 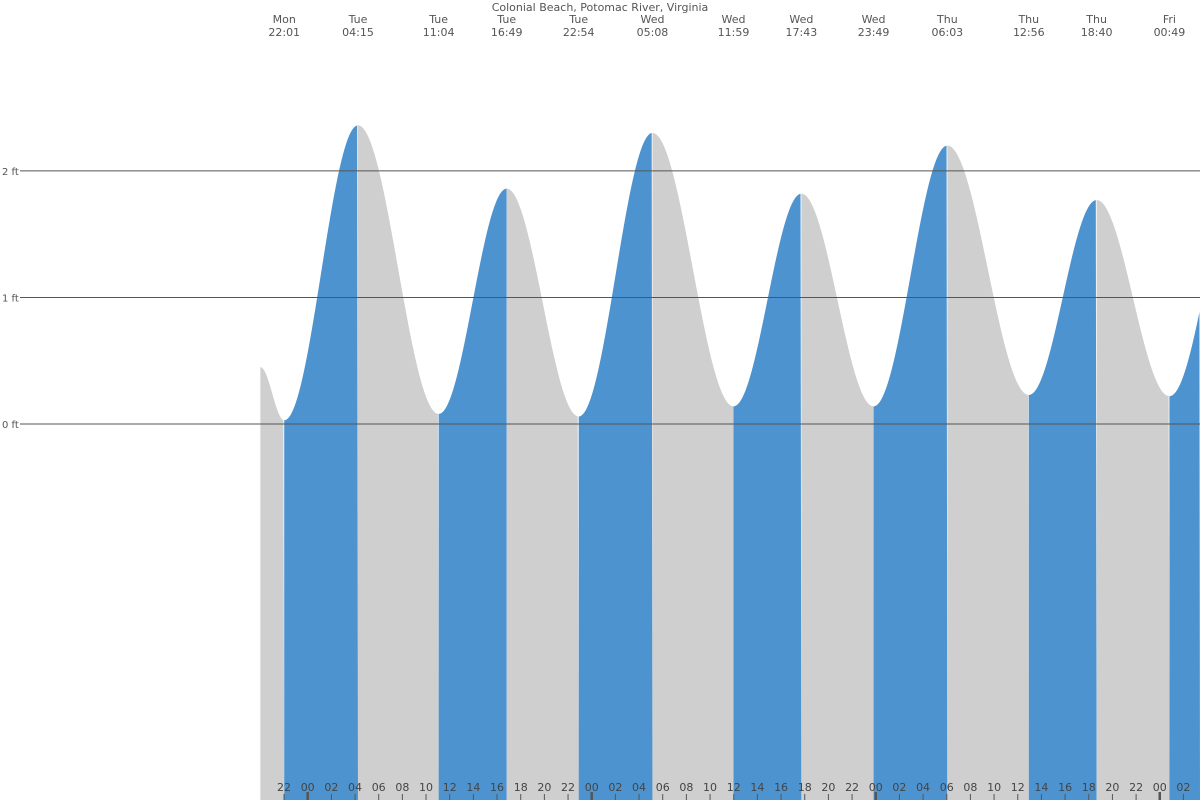 What do you see at coordinates (284, 19) in the screenshot?
I see `tide-event-day-label: Mon` at bounding box center [284, 19].